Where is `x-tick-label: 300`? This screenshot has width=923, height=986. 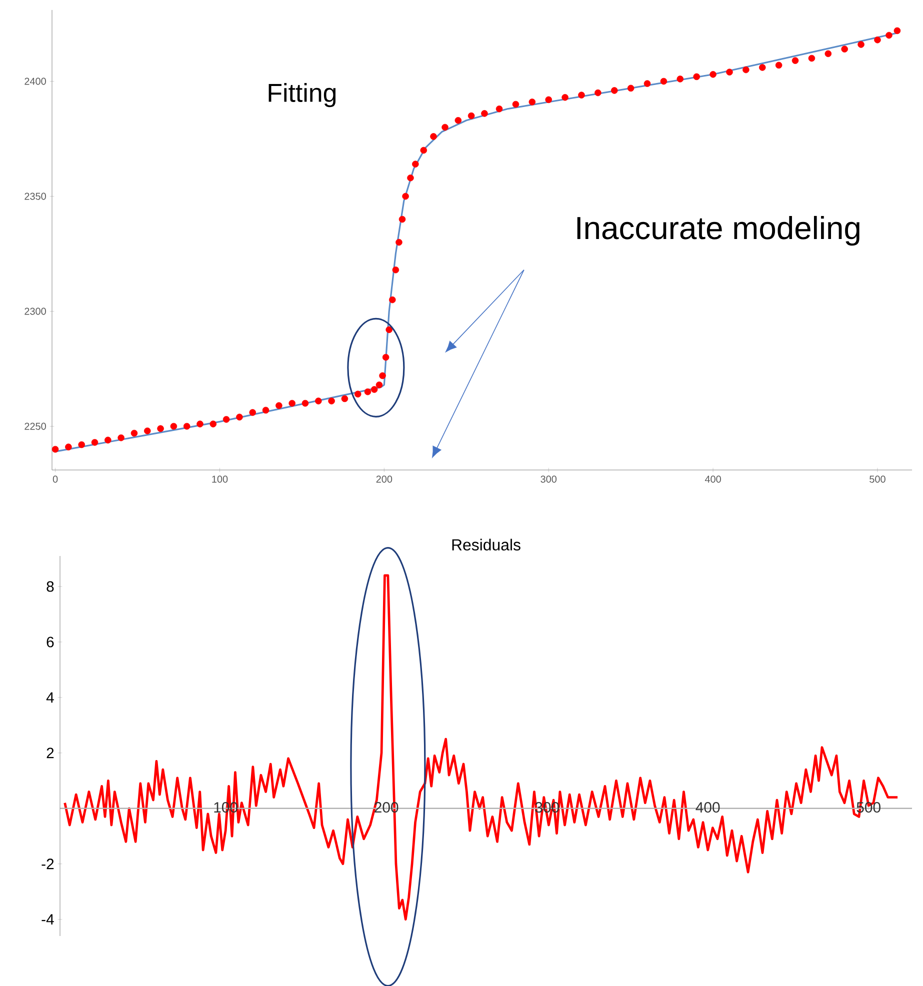
x-tick-label: 300 is located at coordinates (548, 479).